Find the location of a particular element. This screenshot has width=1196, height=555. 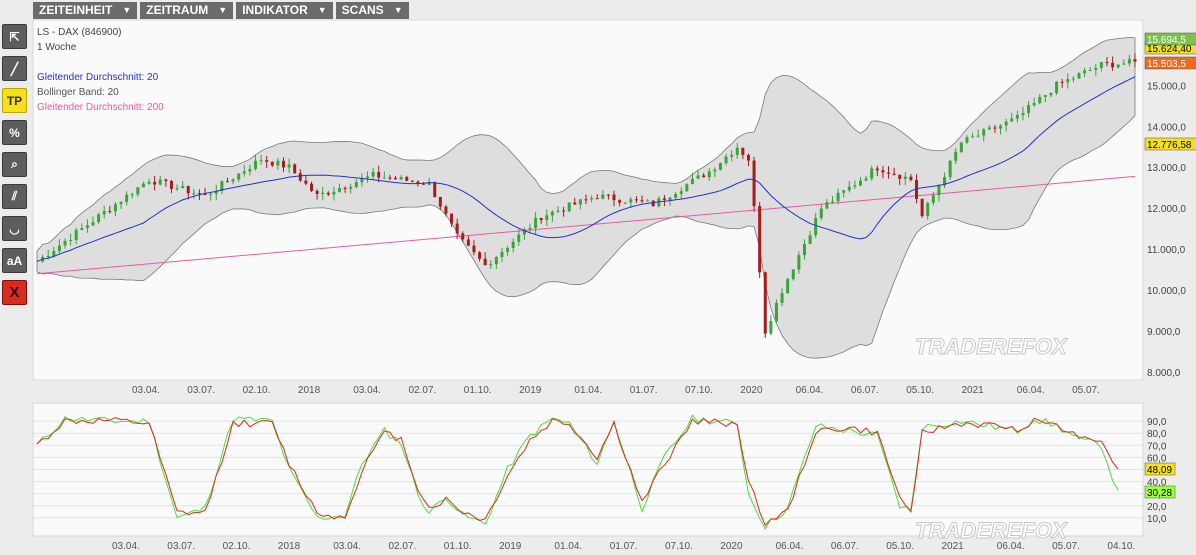

menu-scans: SCANS ▼ is located at coordinates (372, 10).